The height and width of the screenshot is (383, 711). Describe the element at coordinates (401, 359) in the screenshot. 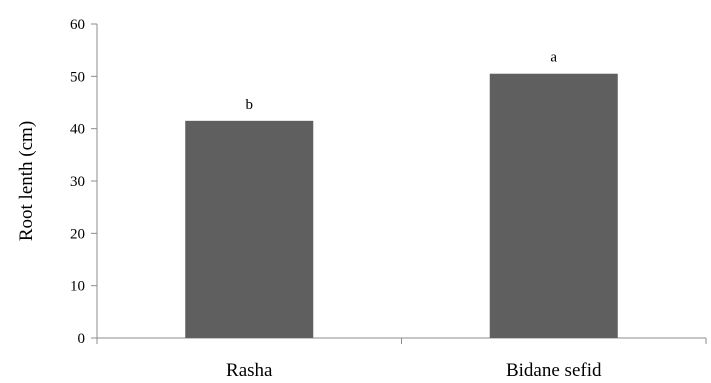

I see `x-axis: Rasha Bidane sefid` at that location.